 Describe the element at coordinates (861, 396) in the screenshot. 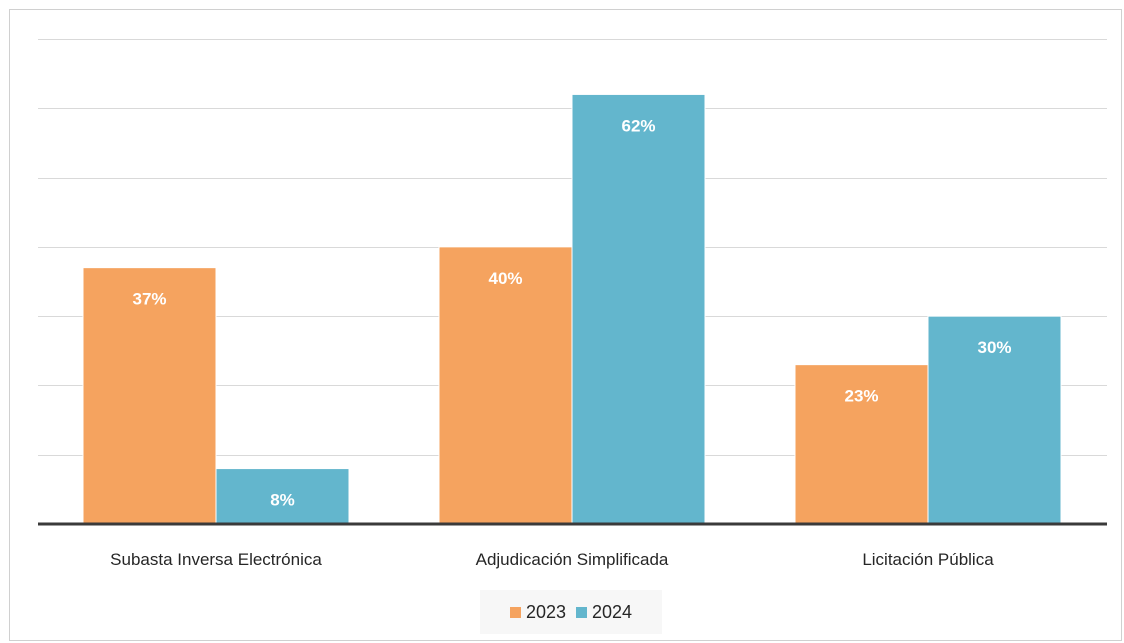

I see `value-label-2023-2: 23%` at that location.